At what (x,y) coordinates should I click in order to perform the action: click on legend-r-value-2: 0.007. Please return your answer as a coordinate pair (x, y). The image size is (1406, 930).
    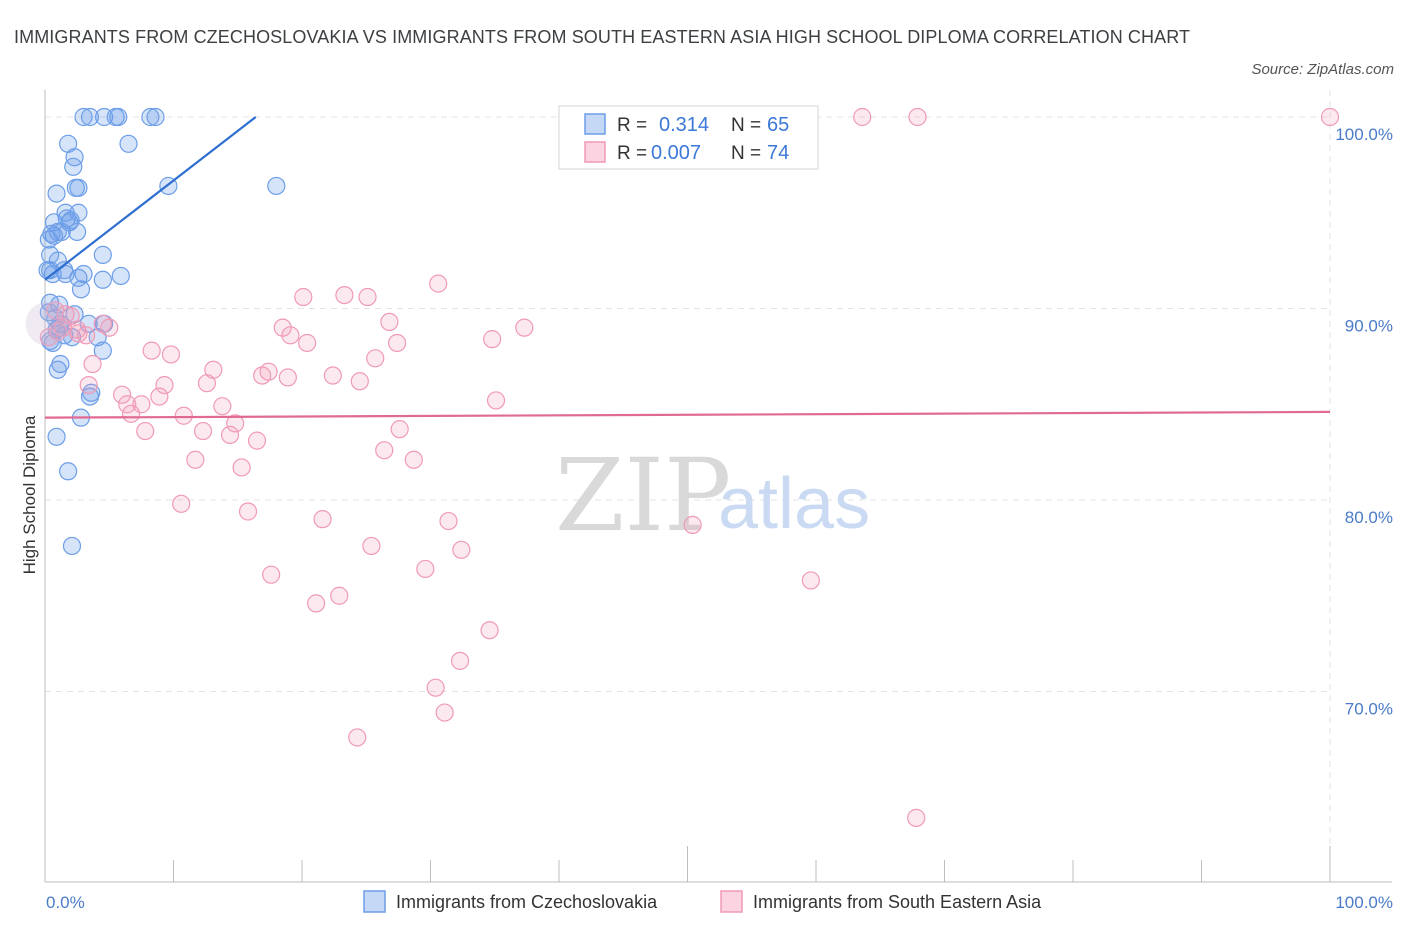
    Looking at the image, I should click on (676, 153).